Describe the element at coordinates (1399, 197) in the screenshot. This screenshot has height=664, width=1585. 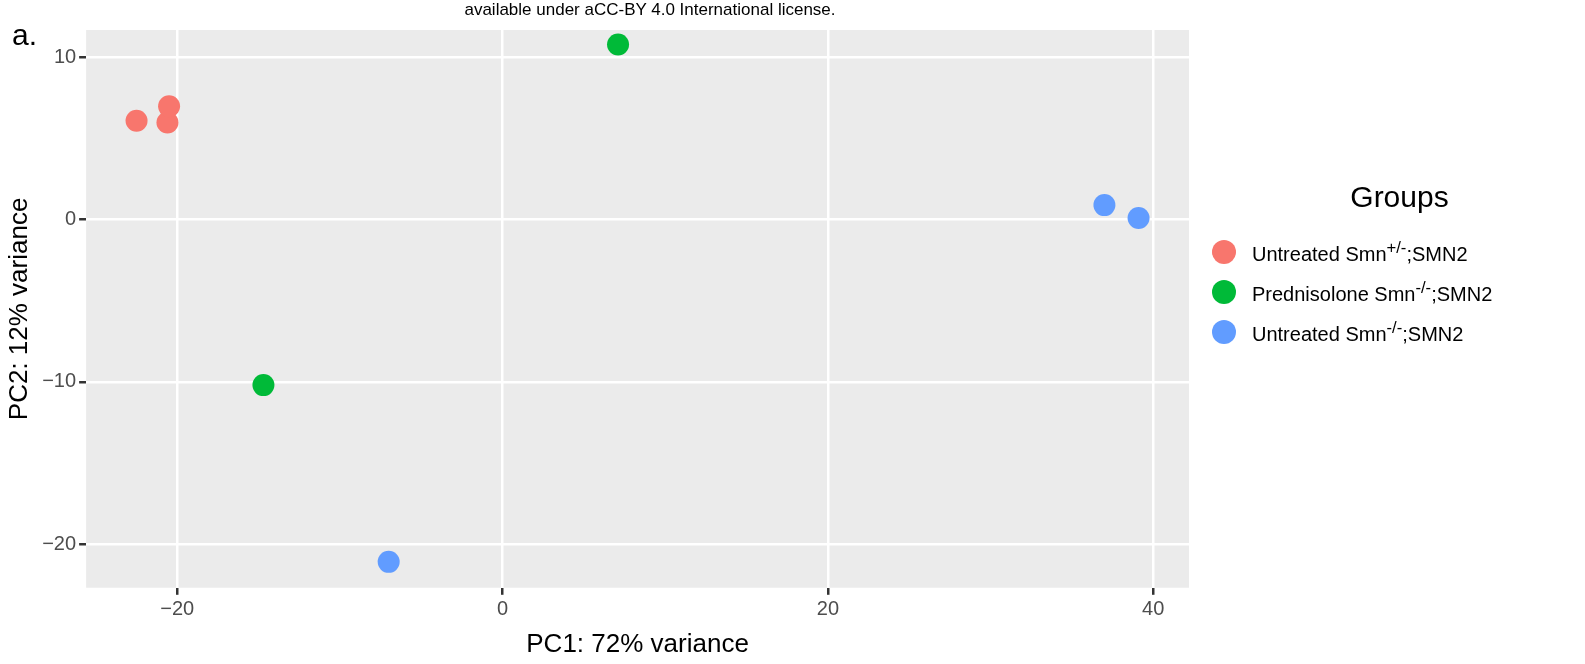
I see `legend-title: Groups` at that location.